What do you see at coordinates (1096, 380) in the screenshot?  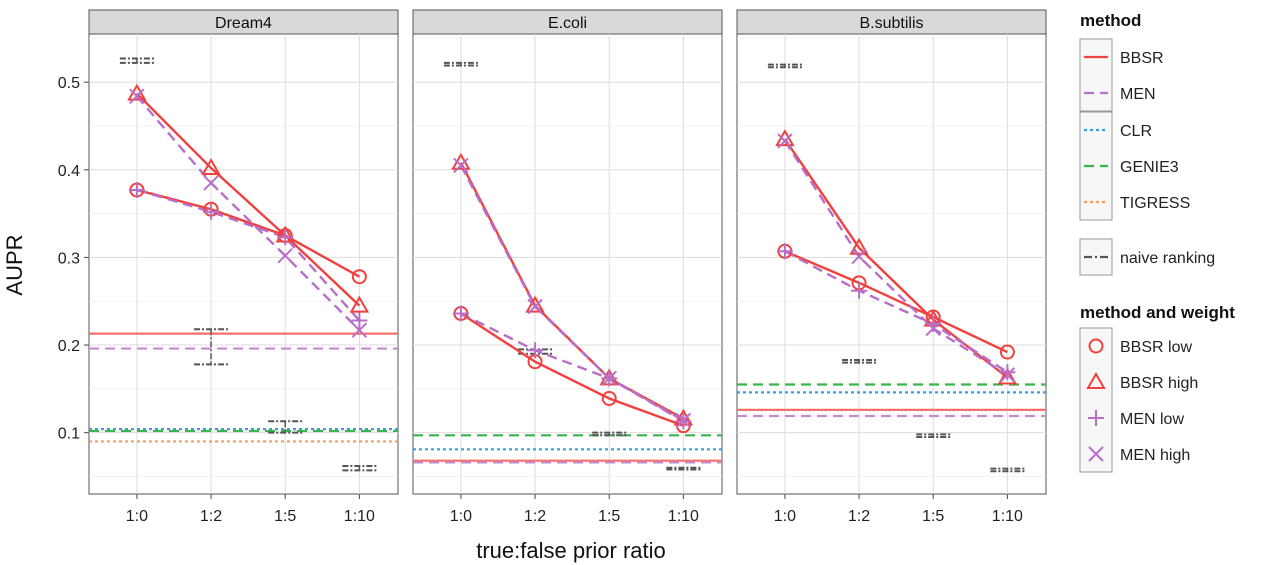 I see `legend-marker-triangle` at bounding box center [1096, 380].